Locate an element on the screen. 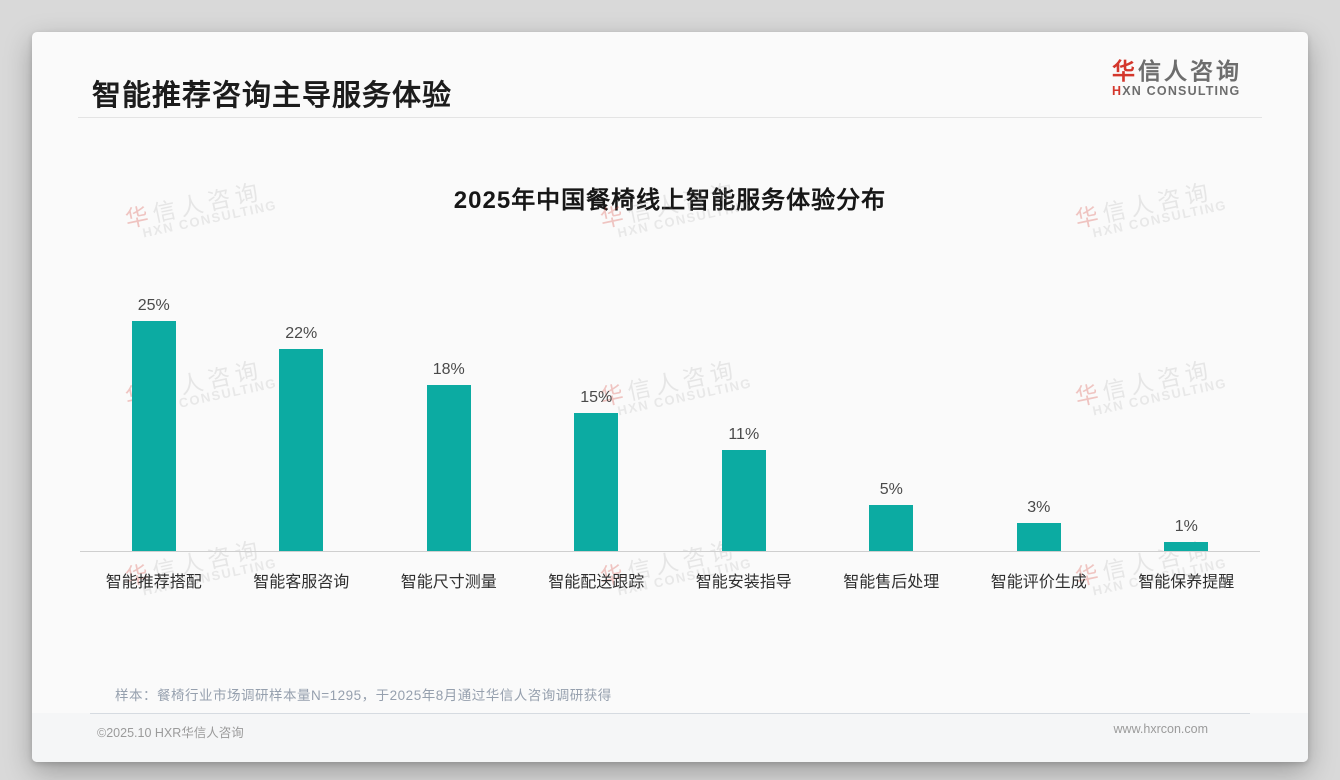 The height and width of the screenshot is (780, 1340). logo-cn-rest: 信人咨询 is located at coordinates (1190, 71).